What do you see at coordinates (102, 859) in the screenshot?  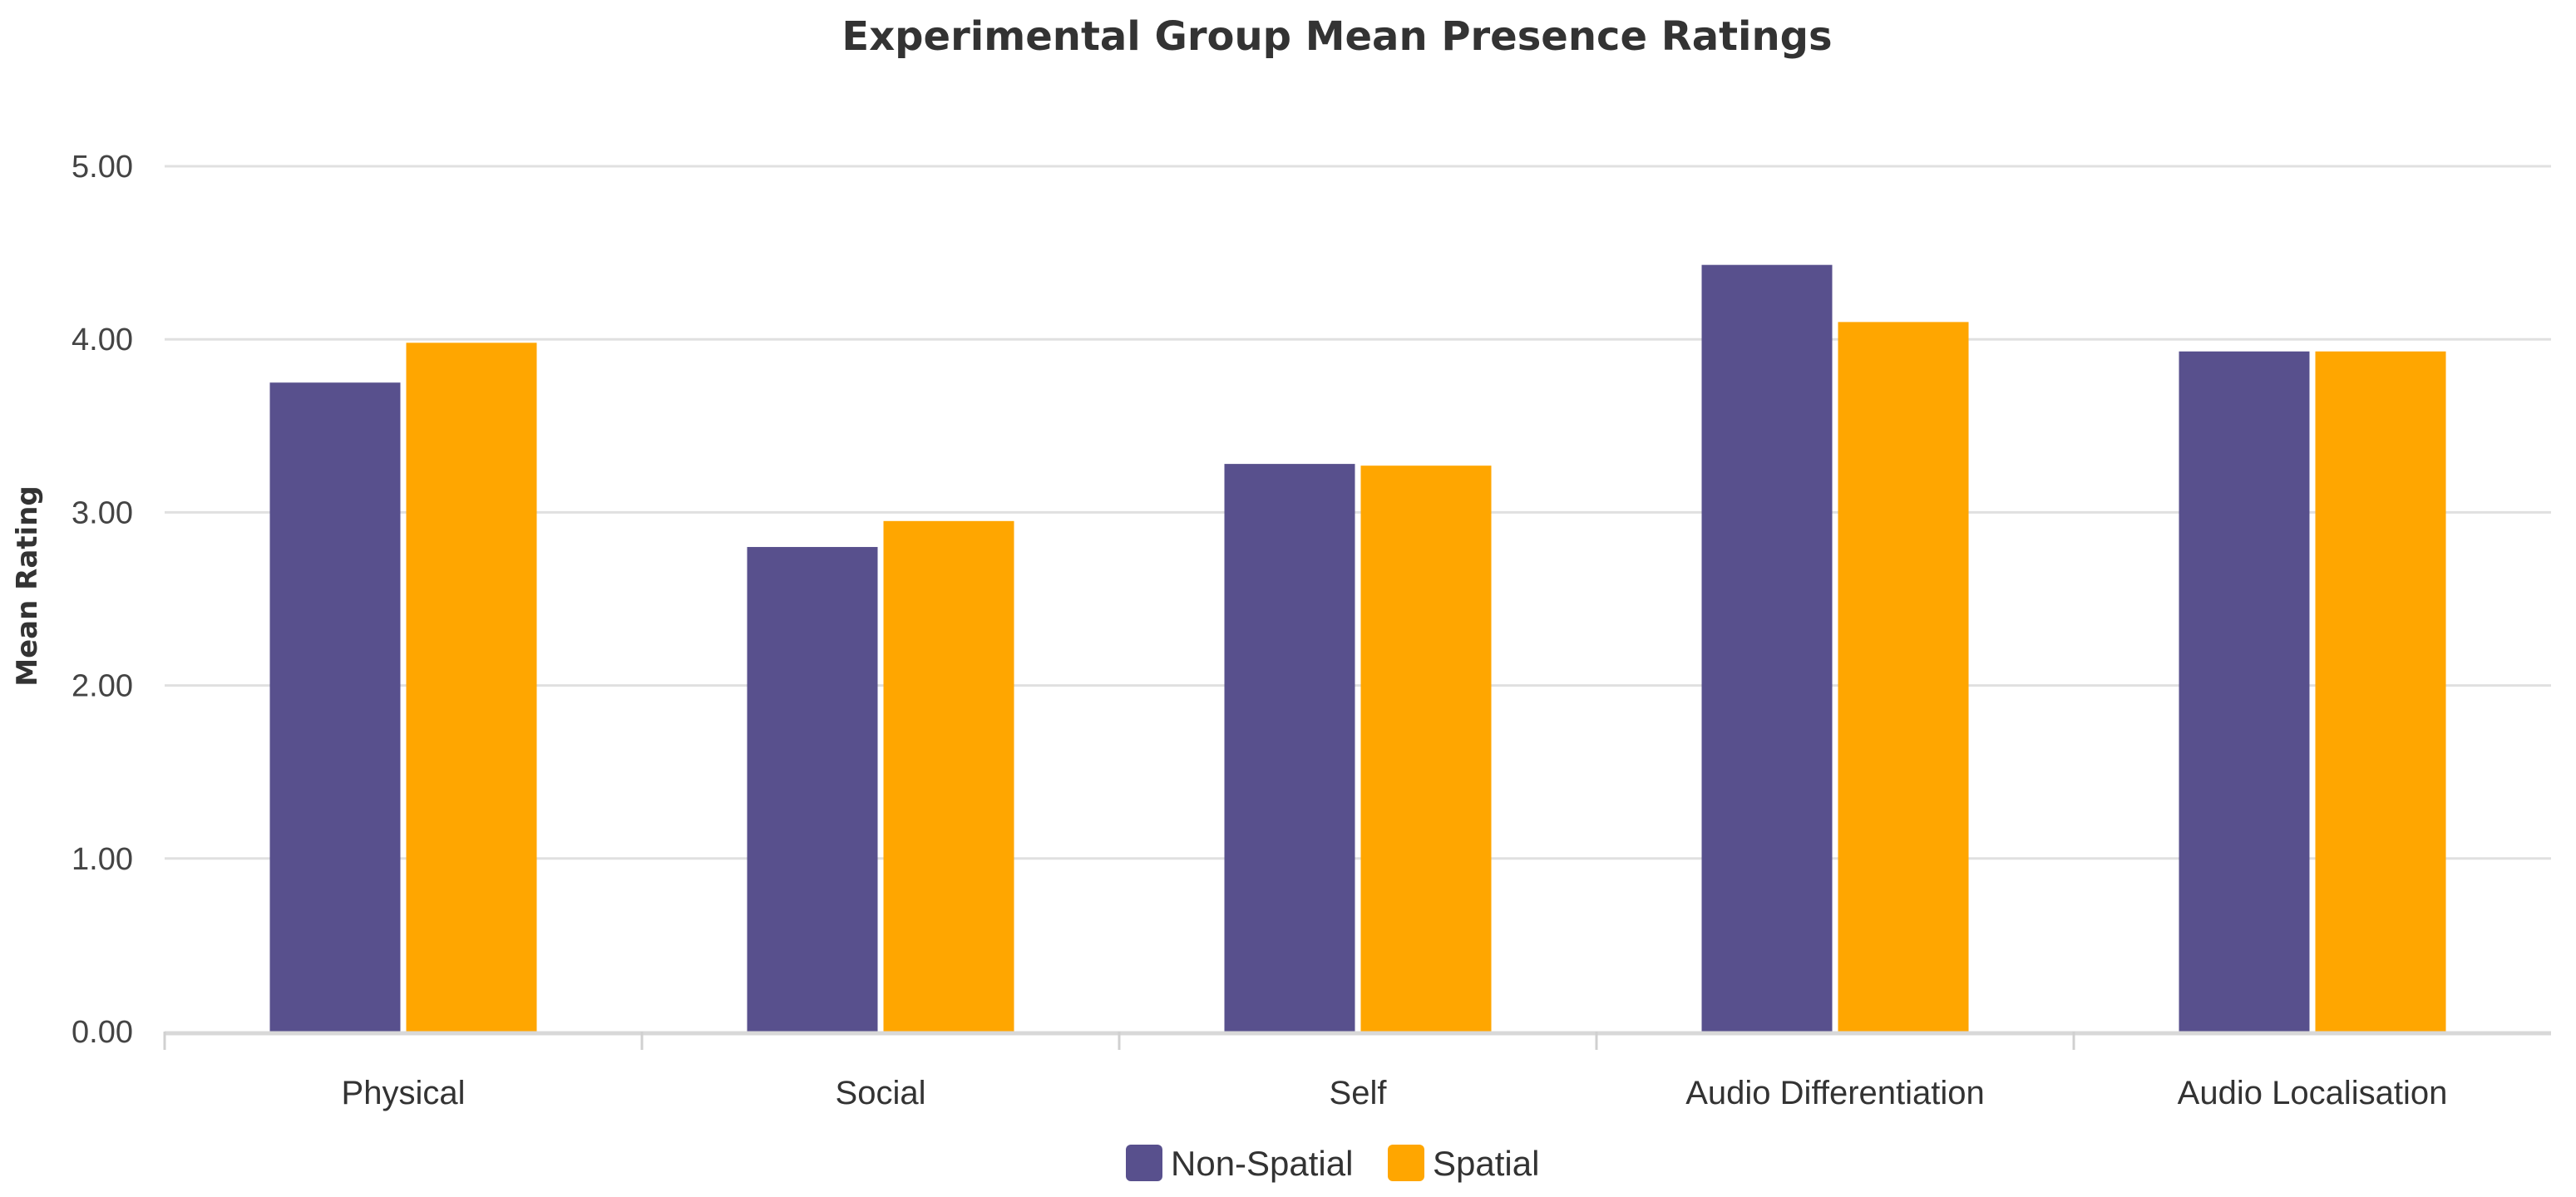 I see `y-tick-label: 1.00` at bounding box center [102, 859].